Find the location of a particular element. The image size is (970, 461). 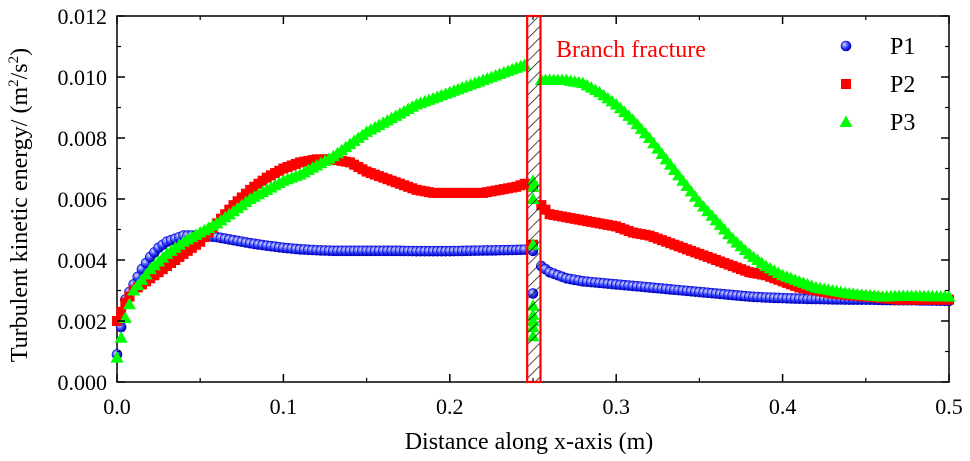

x-axis-label: Distance along x-axis (m) is located at coordinates (529, 442).